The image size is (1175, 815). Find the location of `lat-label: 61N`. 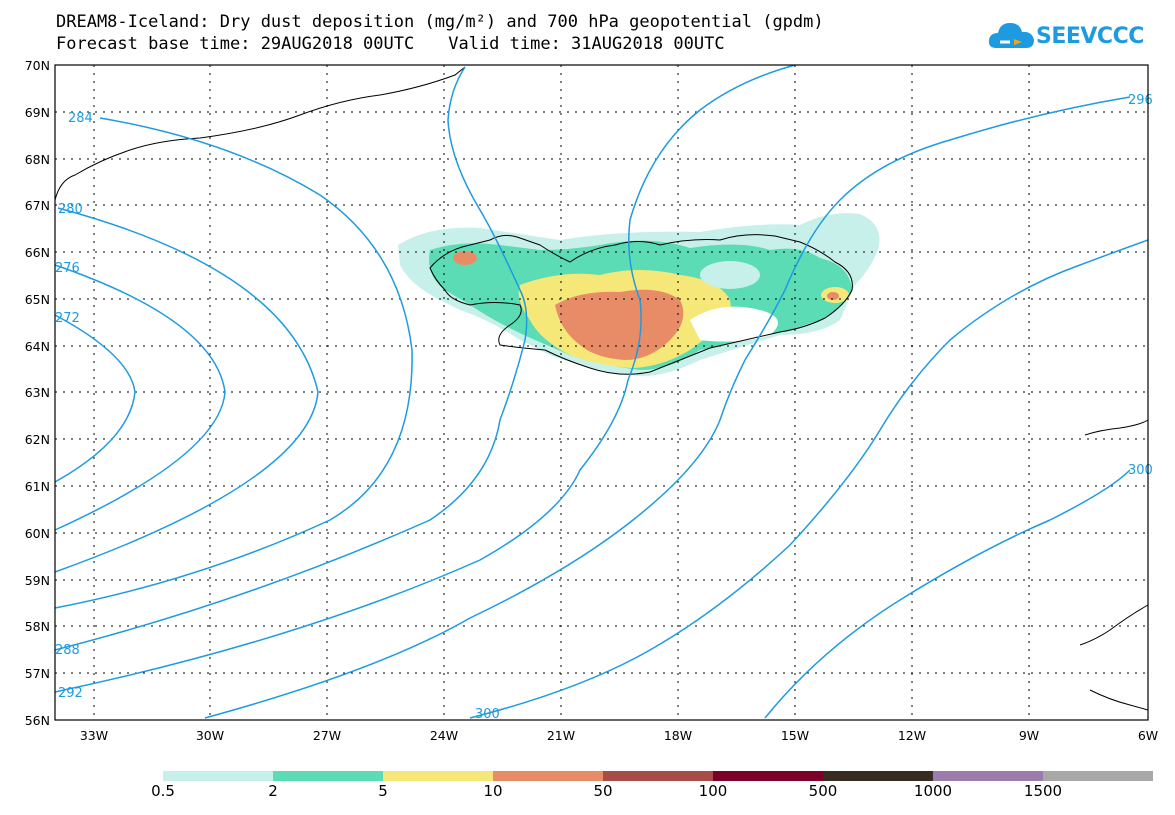

lat-label: 61N is located at coordinates (37, 486).